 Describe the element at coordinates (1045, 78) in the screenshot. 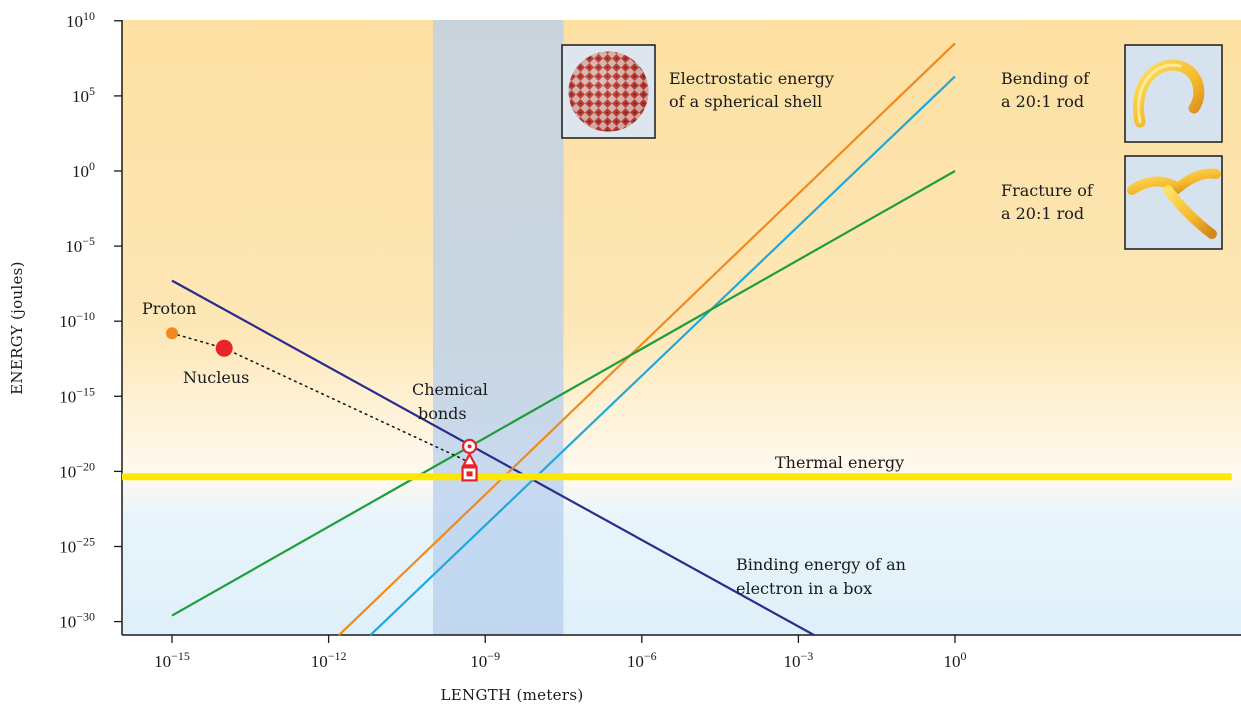

I see `bending-label-line1: Bending of` at that location.